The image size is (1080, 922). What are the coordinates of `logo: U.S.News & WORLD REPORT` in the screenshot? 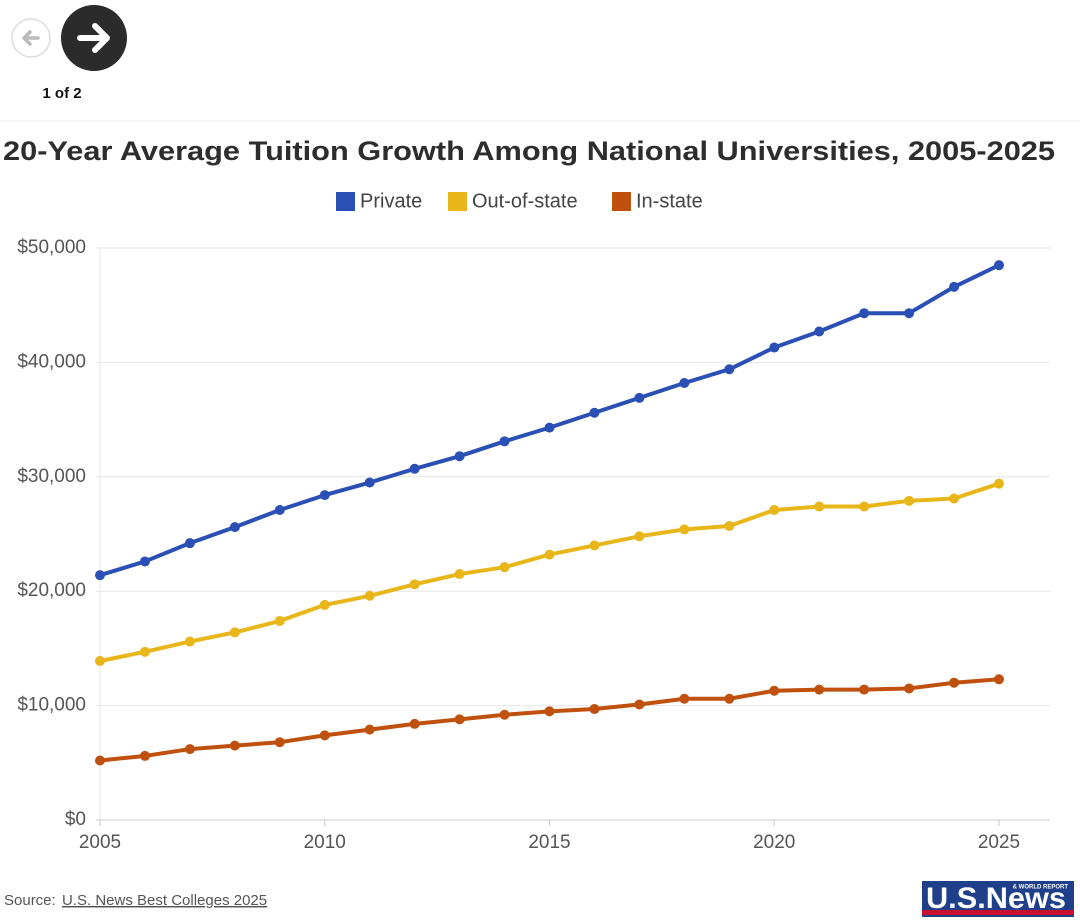 It's located at (998, 899).